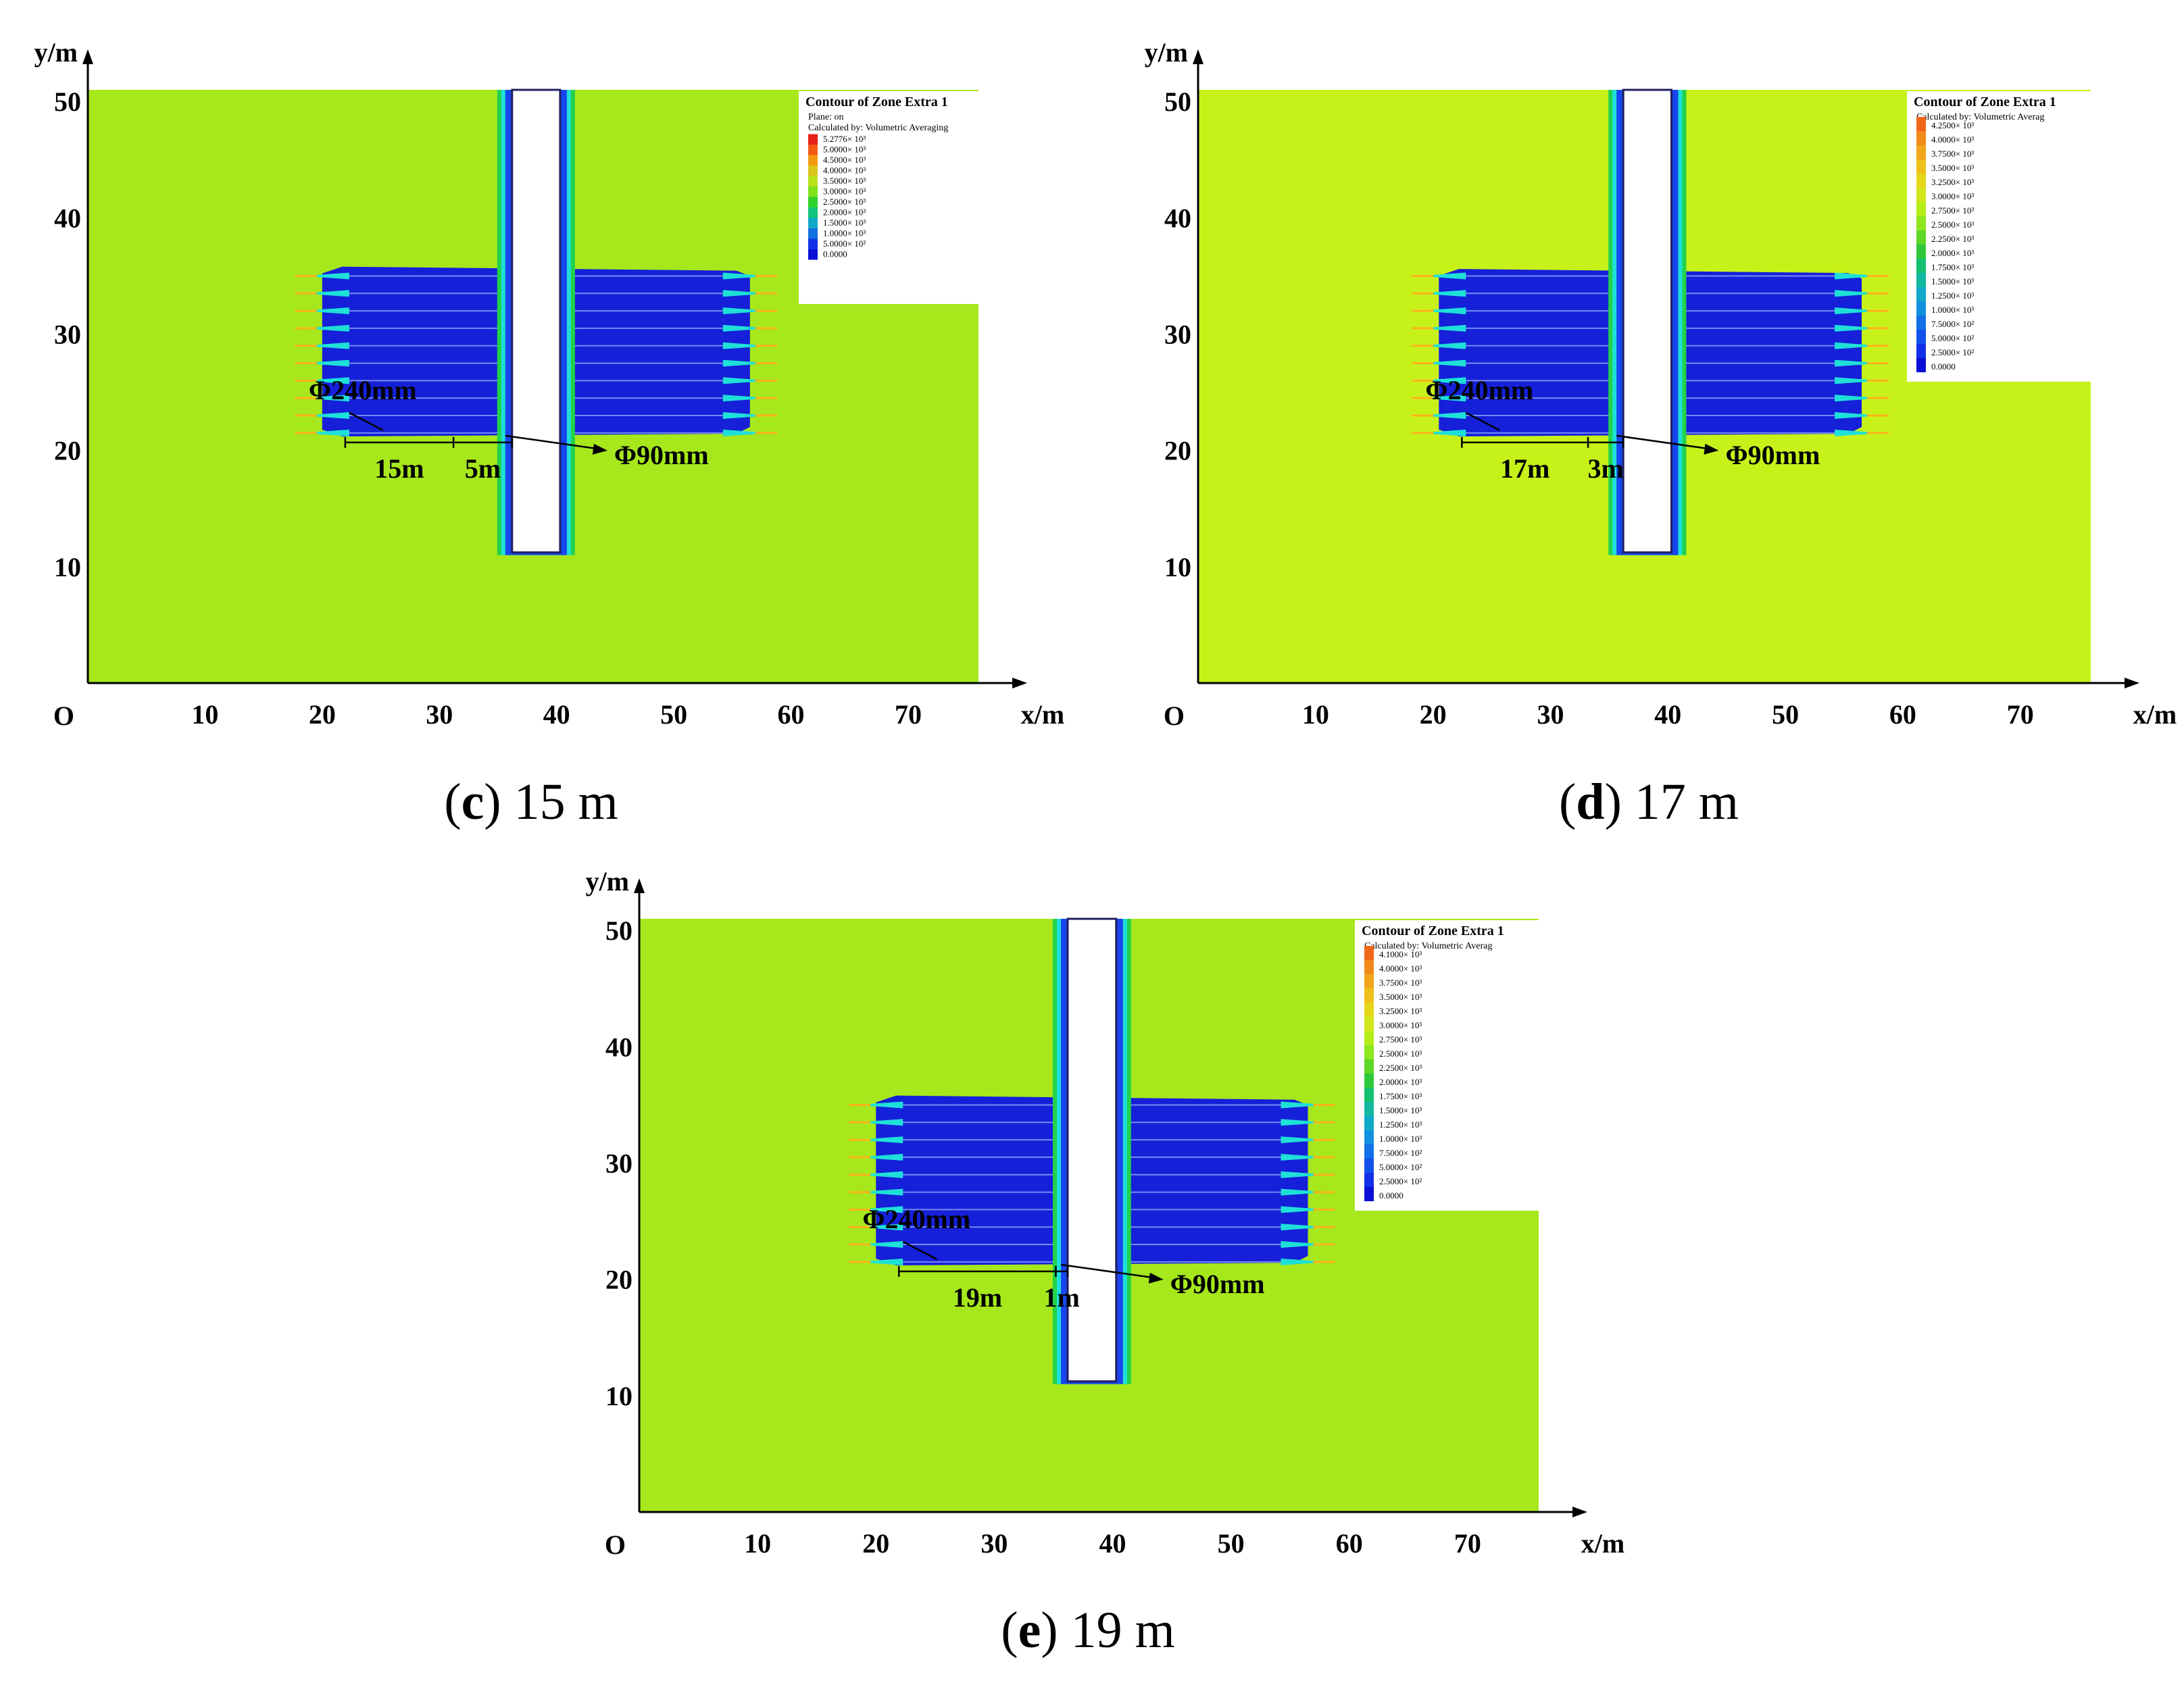  What do you see at coordinates (618, 1047) in the screenshot?
I see `y-tick-label: 40` at bounding box center [618, 1047].